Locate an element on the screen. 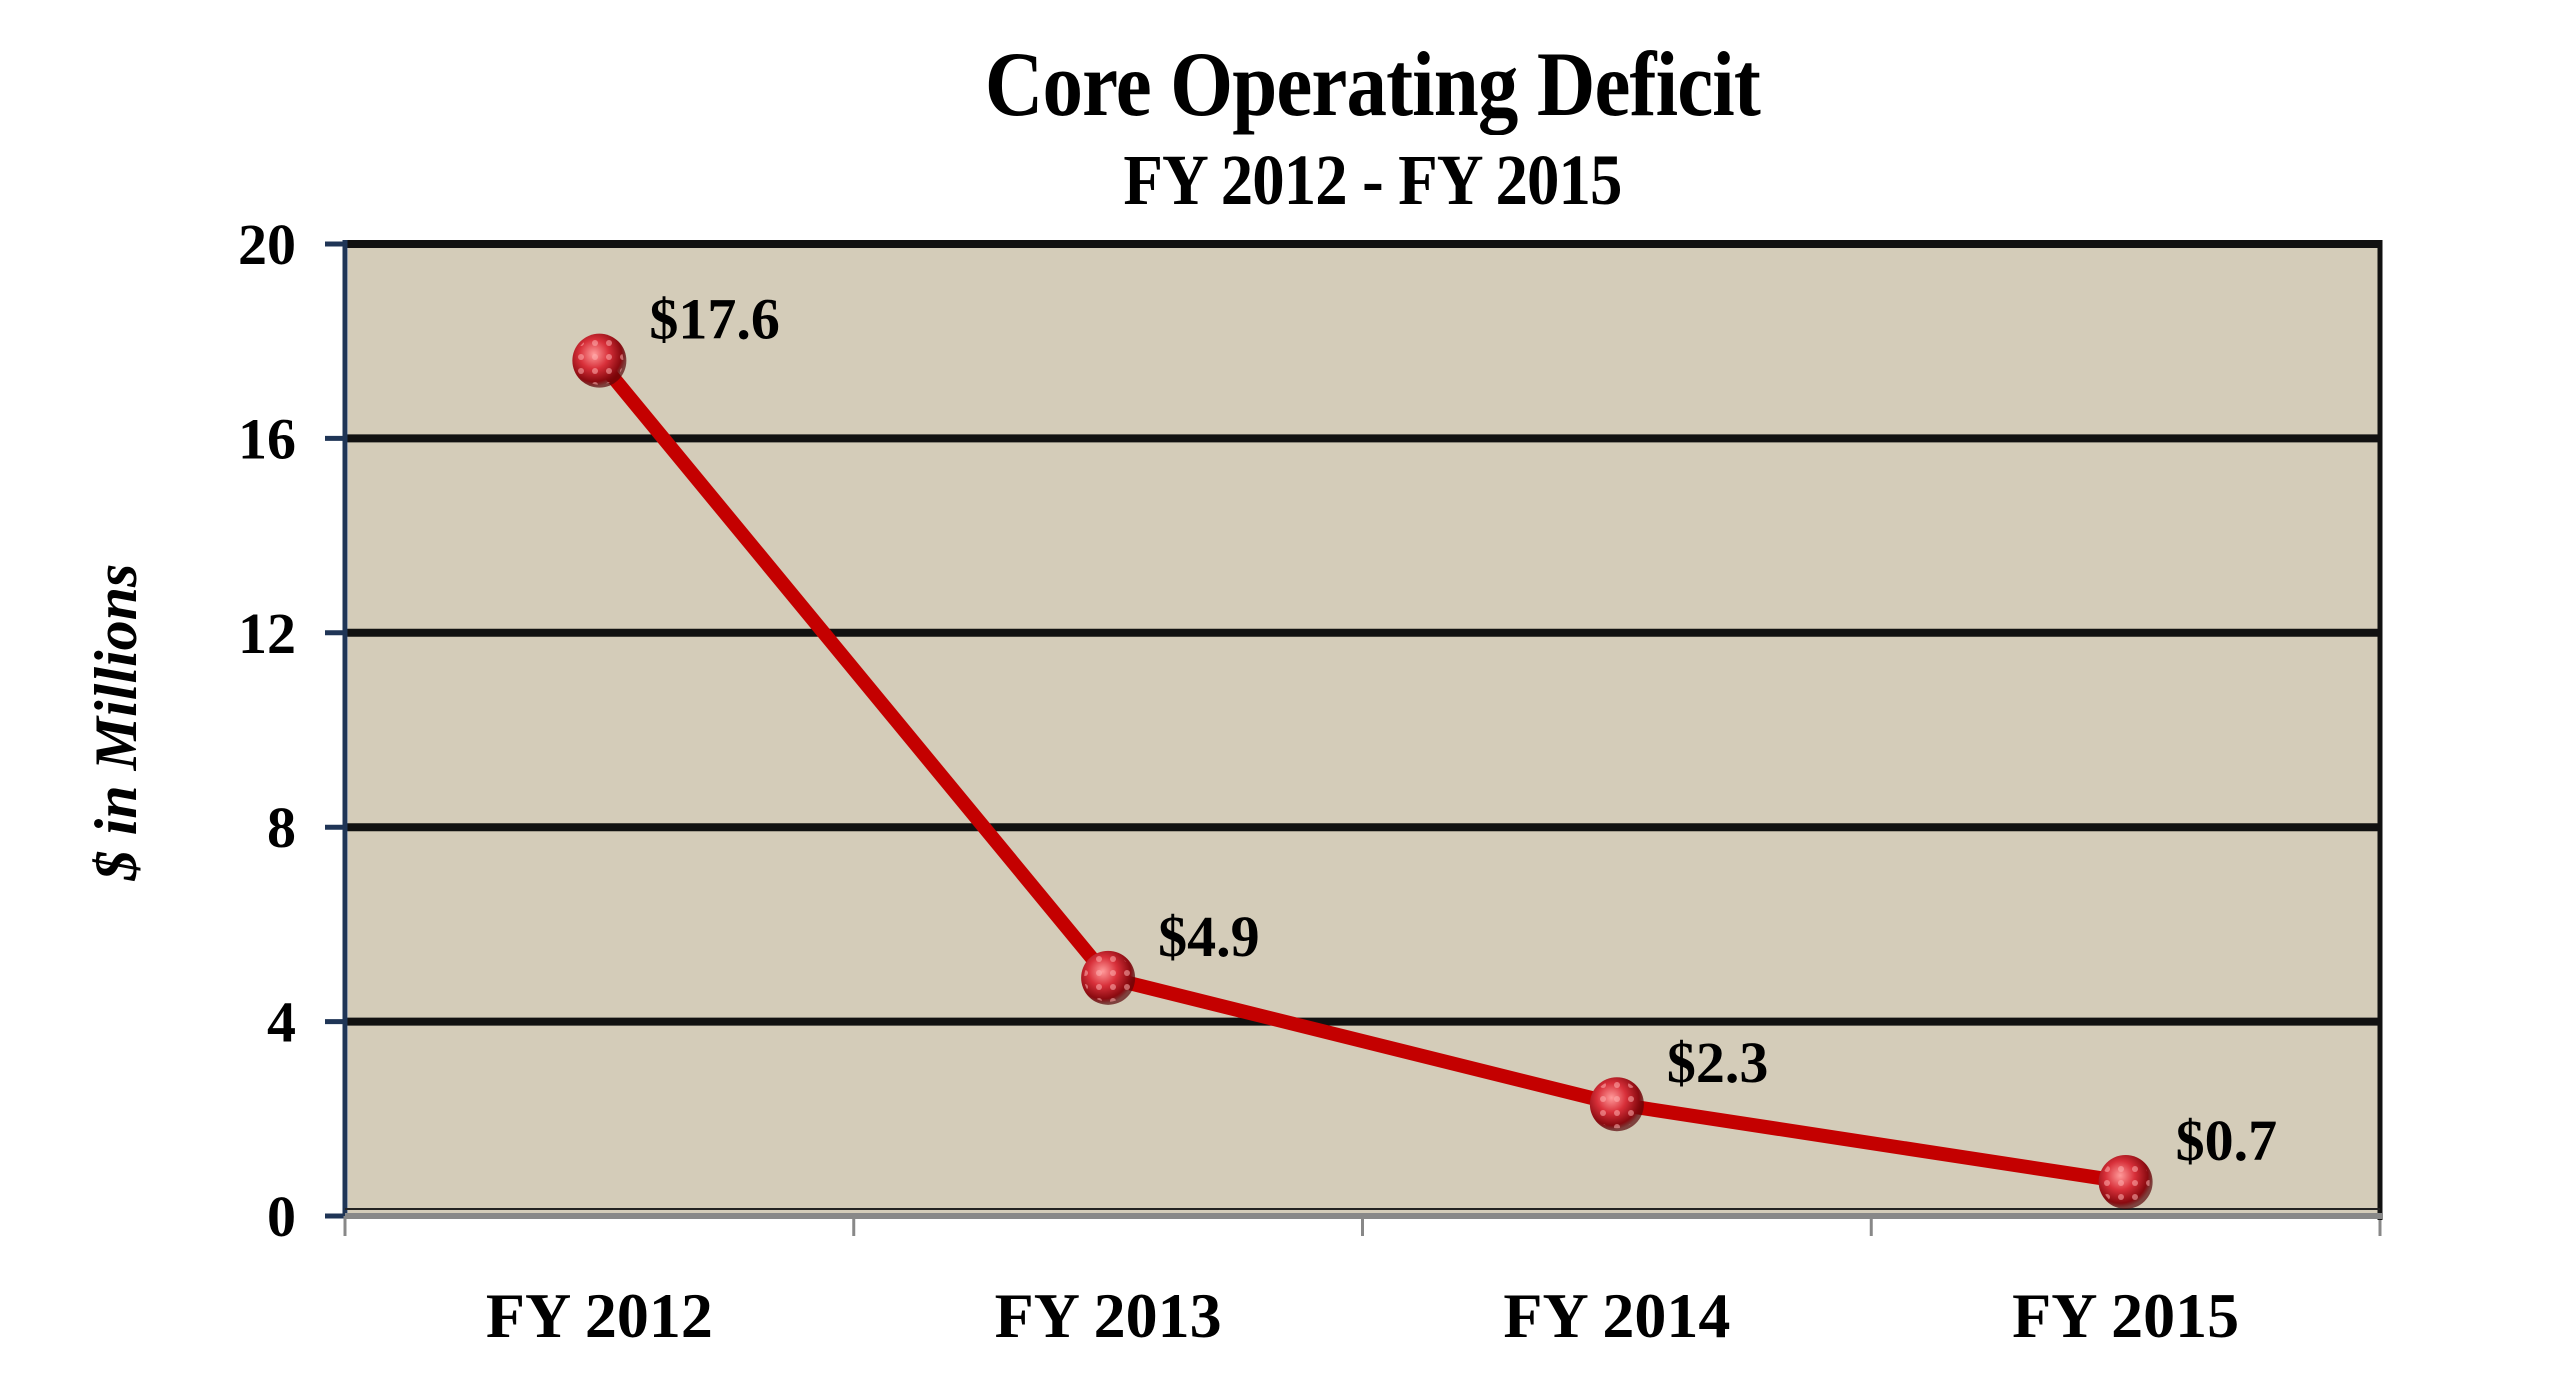 This screenshot has height=1379, width=2560. x-tick-label: FY 2015 is located at coordinates (2125, 1315).